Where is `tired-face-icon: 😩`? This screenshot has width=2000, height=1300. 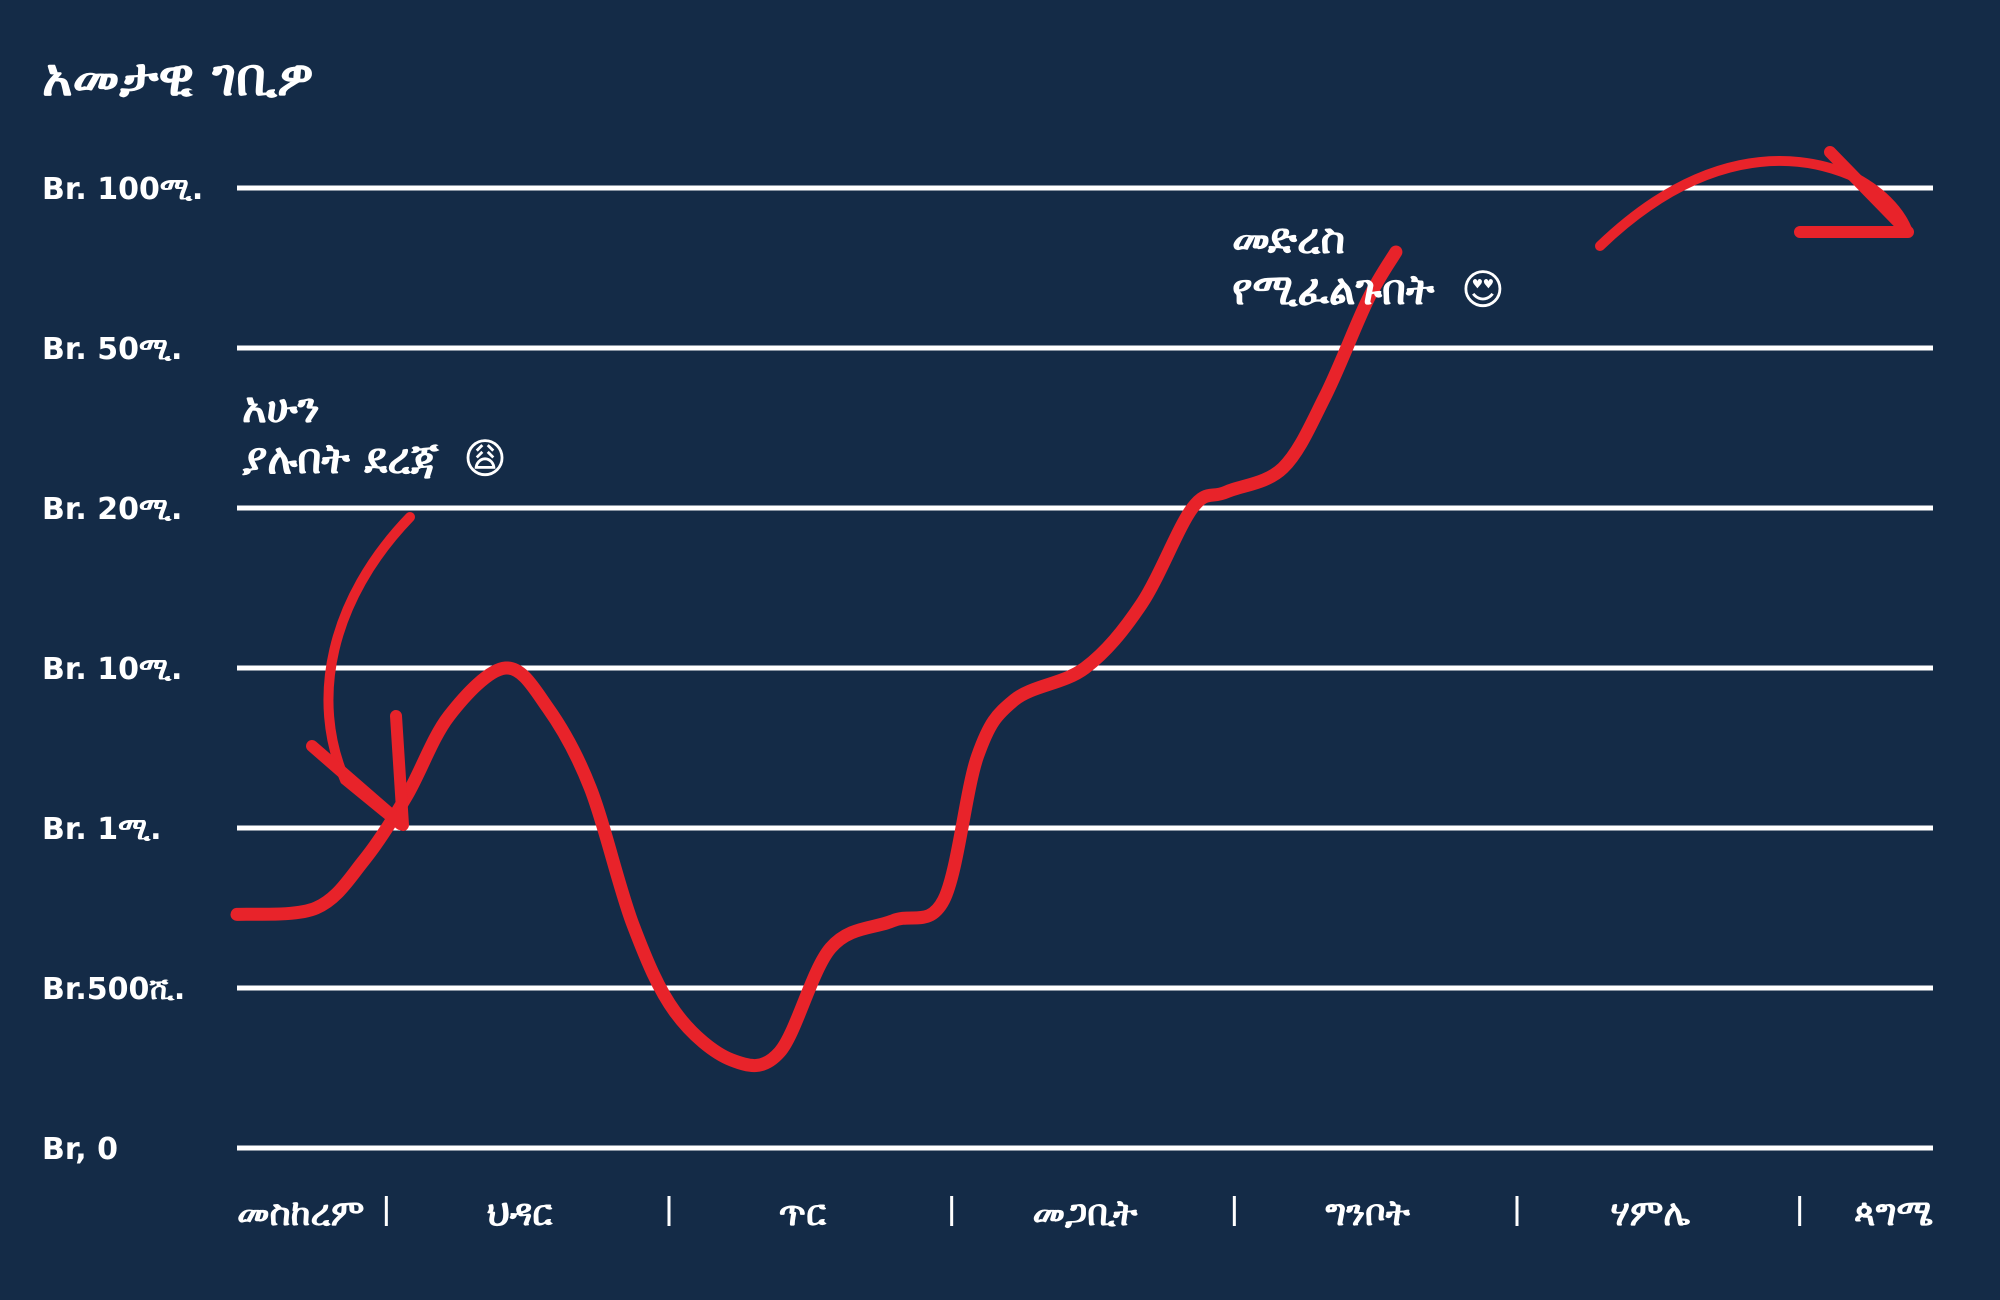
tired-face-icon: 😩 is located at coordinates (485, 458).